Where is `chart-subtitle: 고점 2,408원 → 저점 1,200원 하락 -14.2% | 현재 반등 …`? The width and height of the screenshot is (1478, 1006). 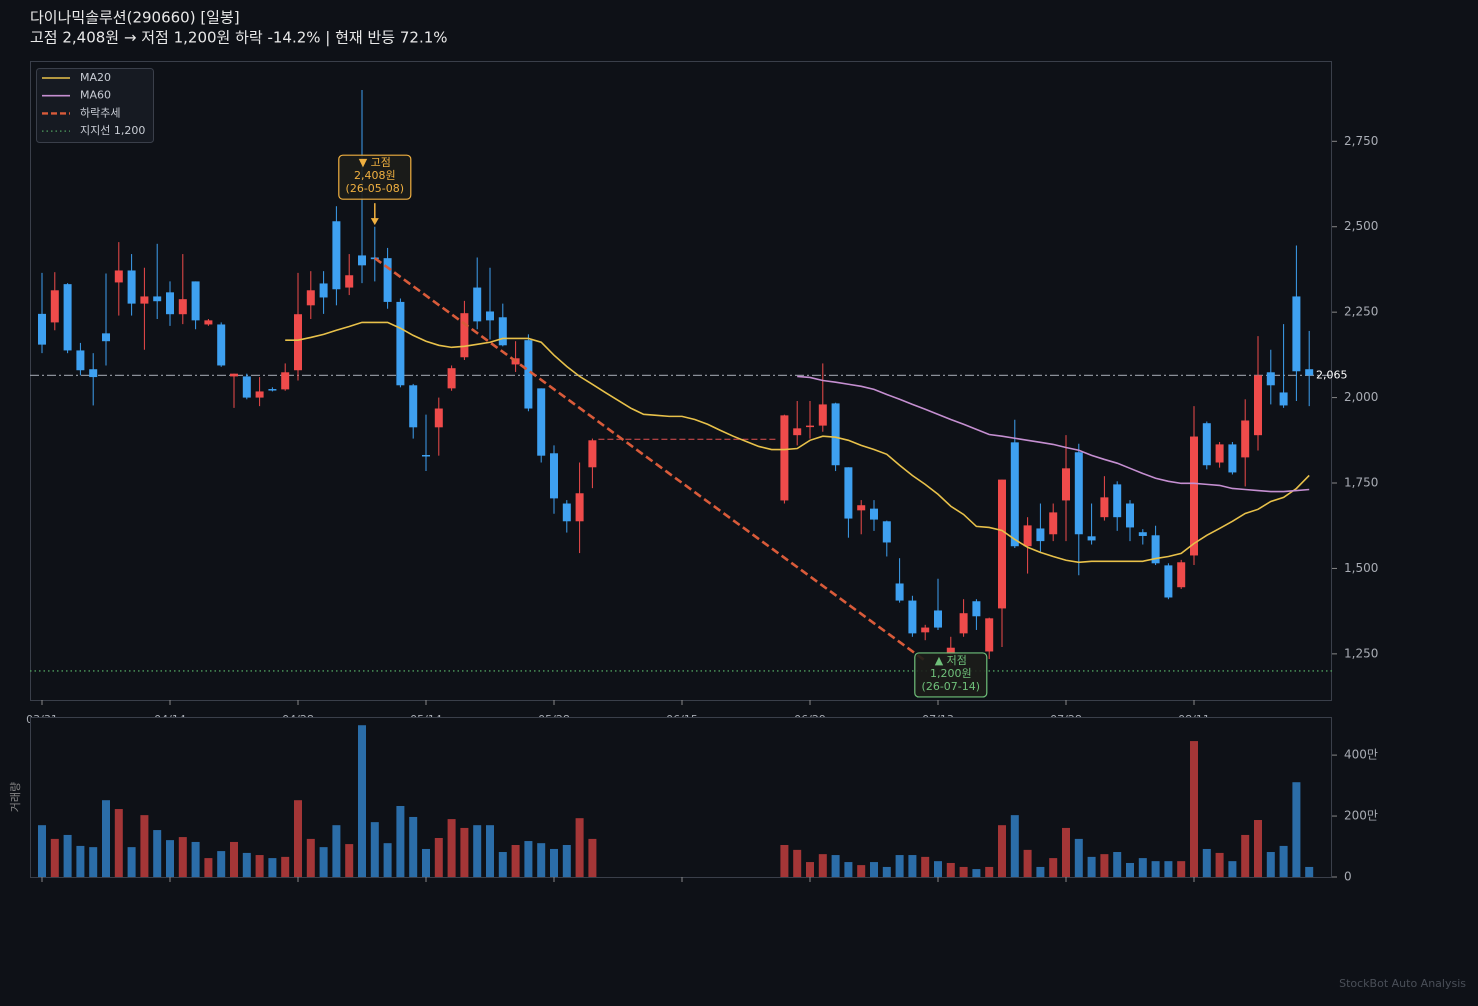 chart-subtitle: 고점 2,408원 → 저점 1,200원 하락 -14.2% | 현재 반등 … is located at coordinates (239, 38).